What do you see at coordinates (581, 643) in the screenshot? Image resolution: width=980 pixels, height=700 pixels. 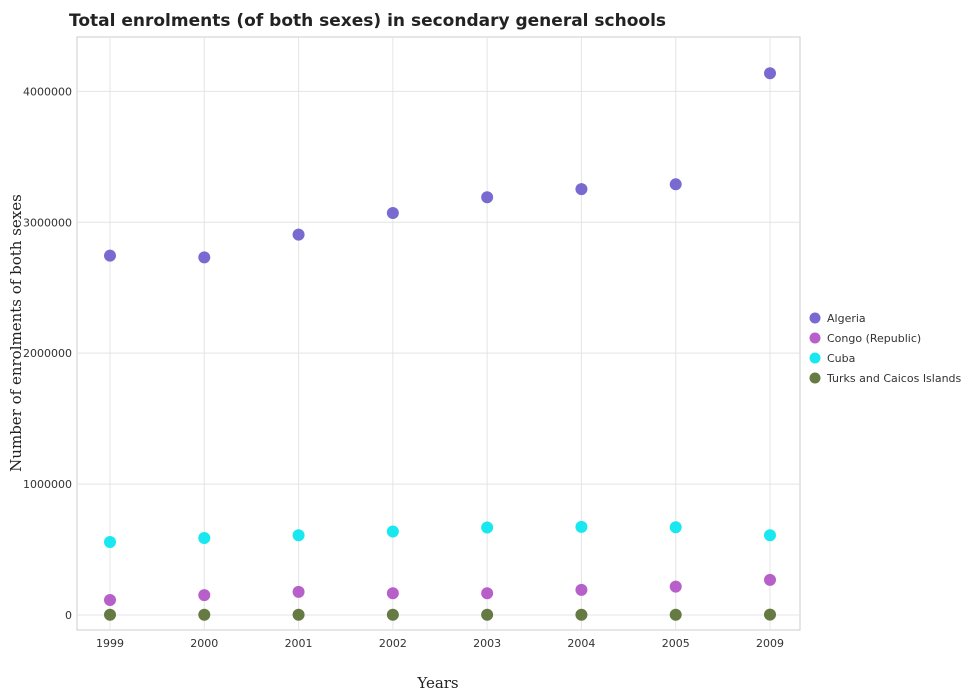 I see `x-tick-label: 2004` at bounding box center [581, 643].